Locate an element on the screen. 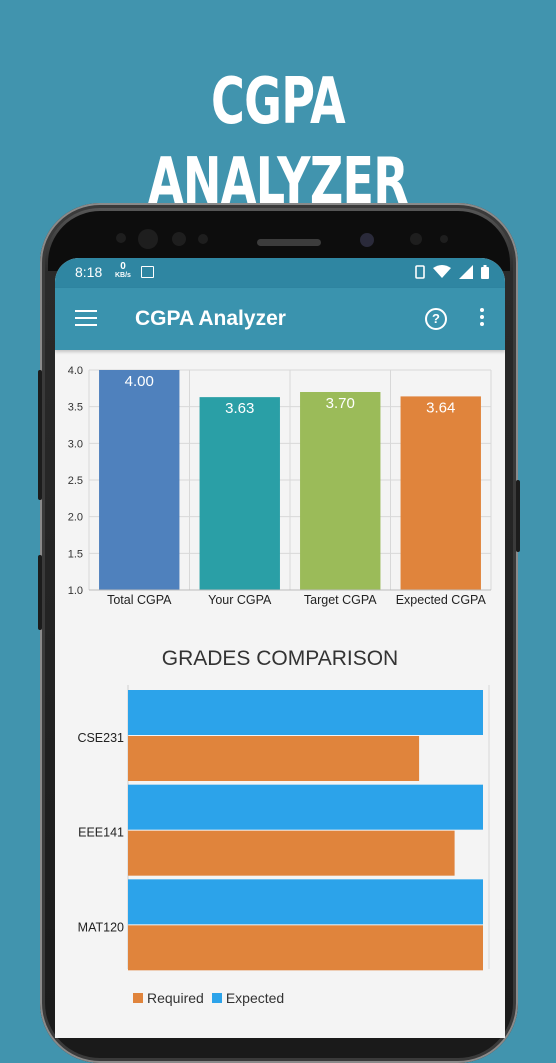 This screenshot has width=556, height=1063. app-bar: CGPA Analyzer ? is located at coordinates (280, 319).